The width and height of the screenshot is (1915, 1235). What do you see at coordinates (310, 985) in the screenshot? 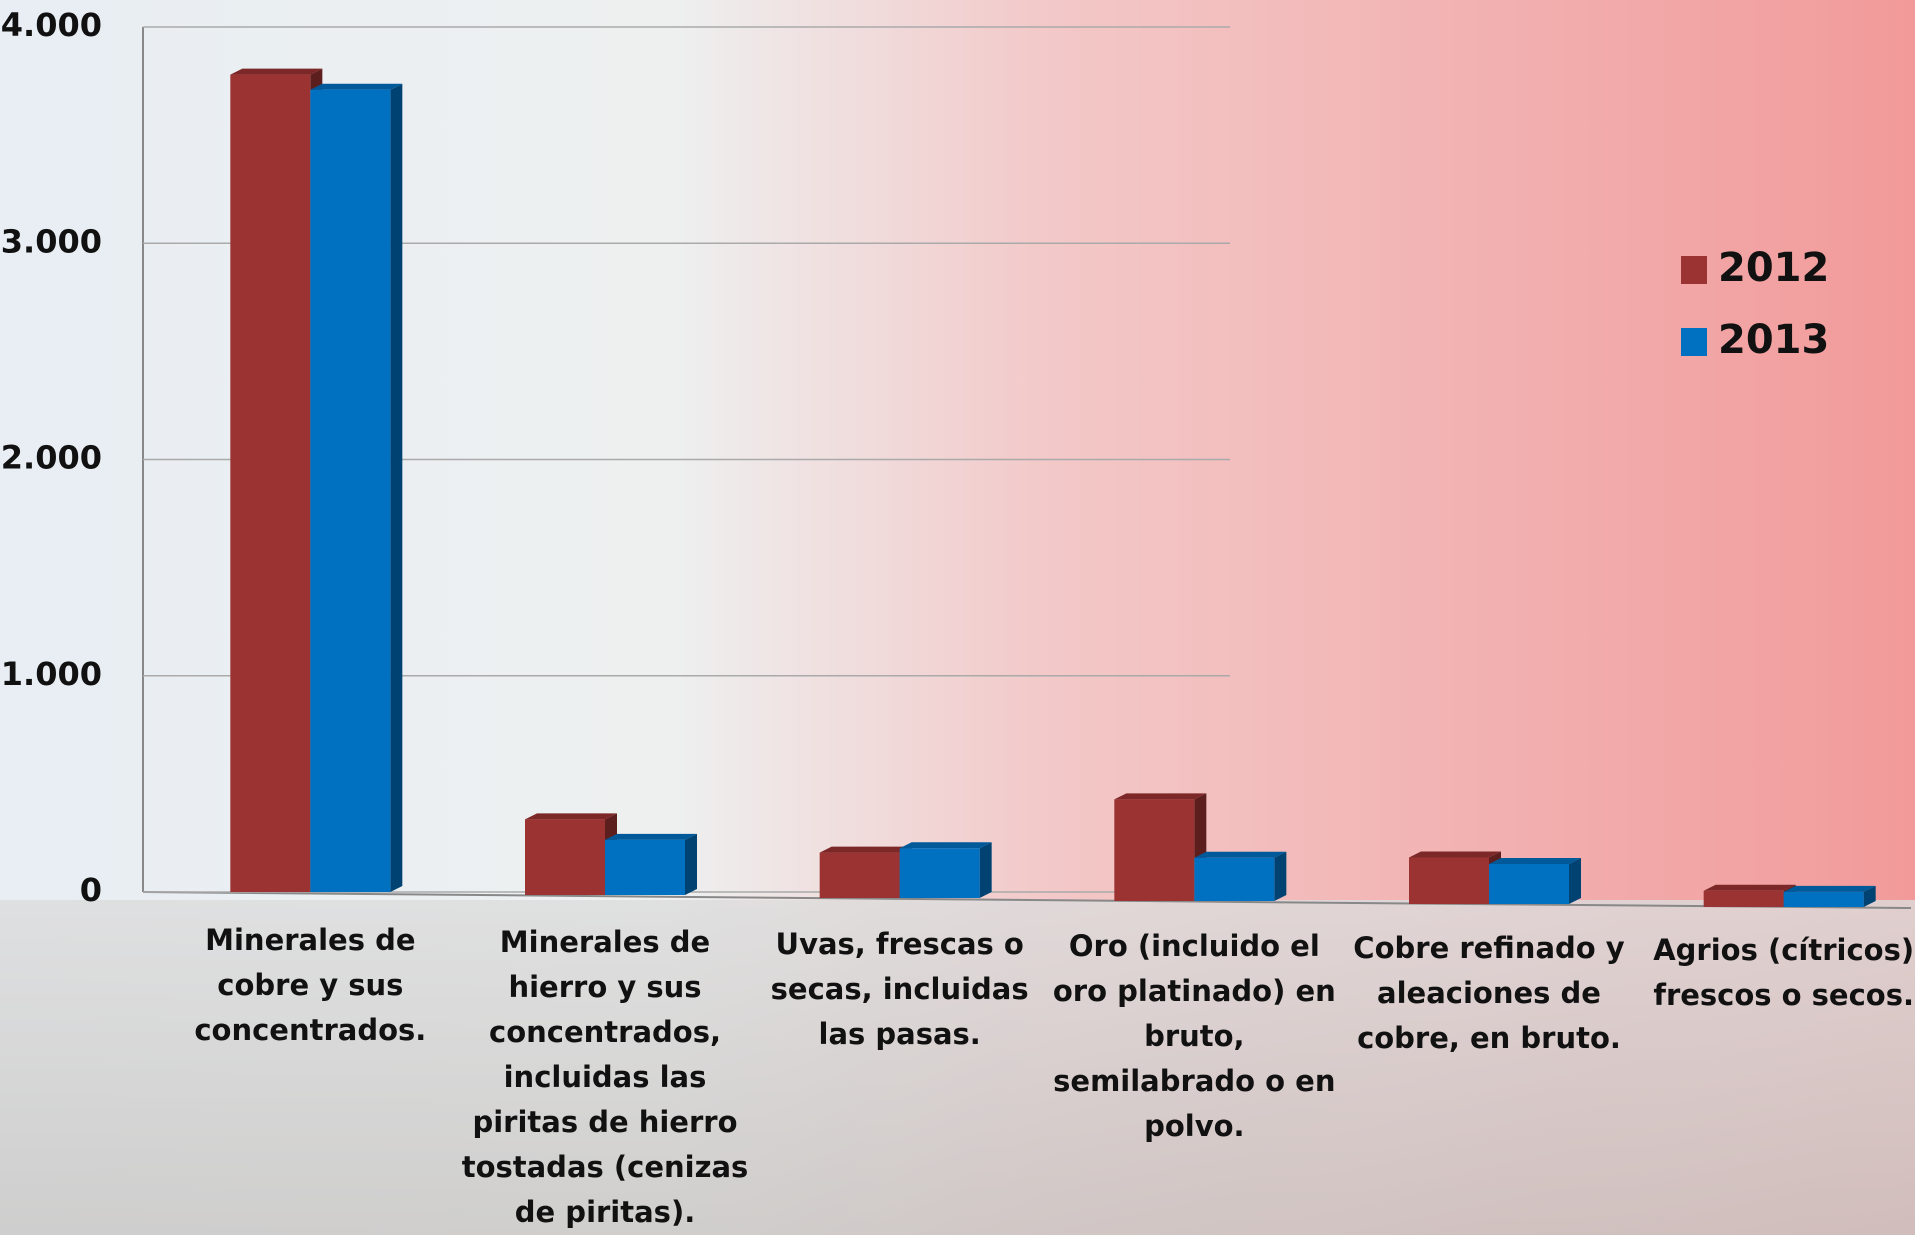
I see `x-tick-label: Minerales de cobre y sus concentrados.` at bounding box center [310, 985].